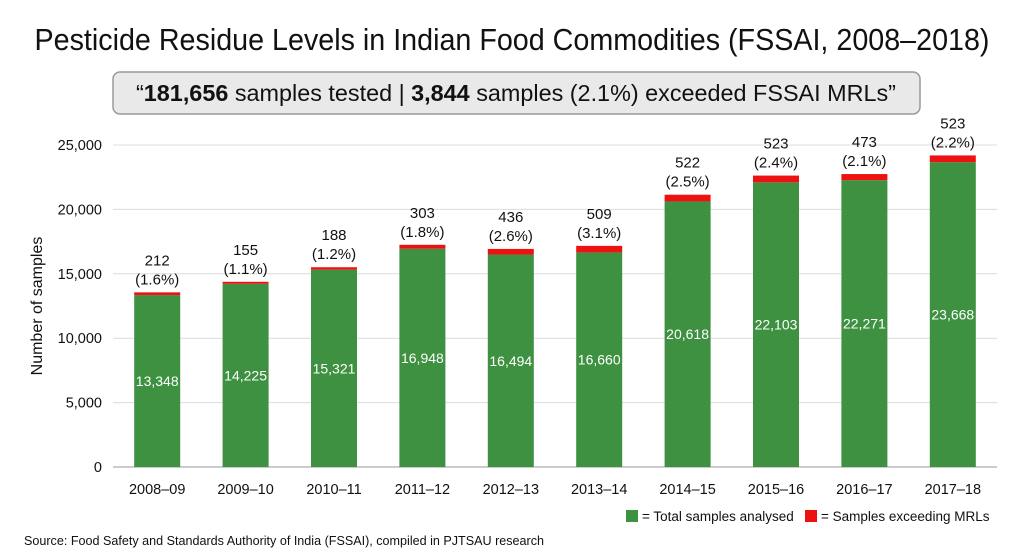 This screenshot has width=1024, height=559. I want to click on bar-total-label: 20,618, so click(687, 334).